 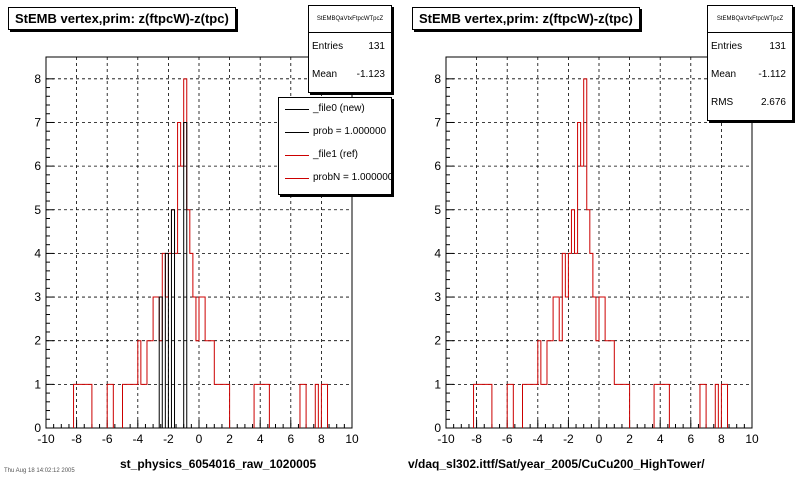 What do you see at coordinates (568, 439) in the screenshot?
I see `right-xtick-label: -2` at bounding box center [568, 439].